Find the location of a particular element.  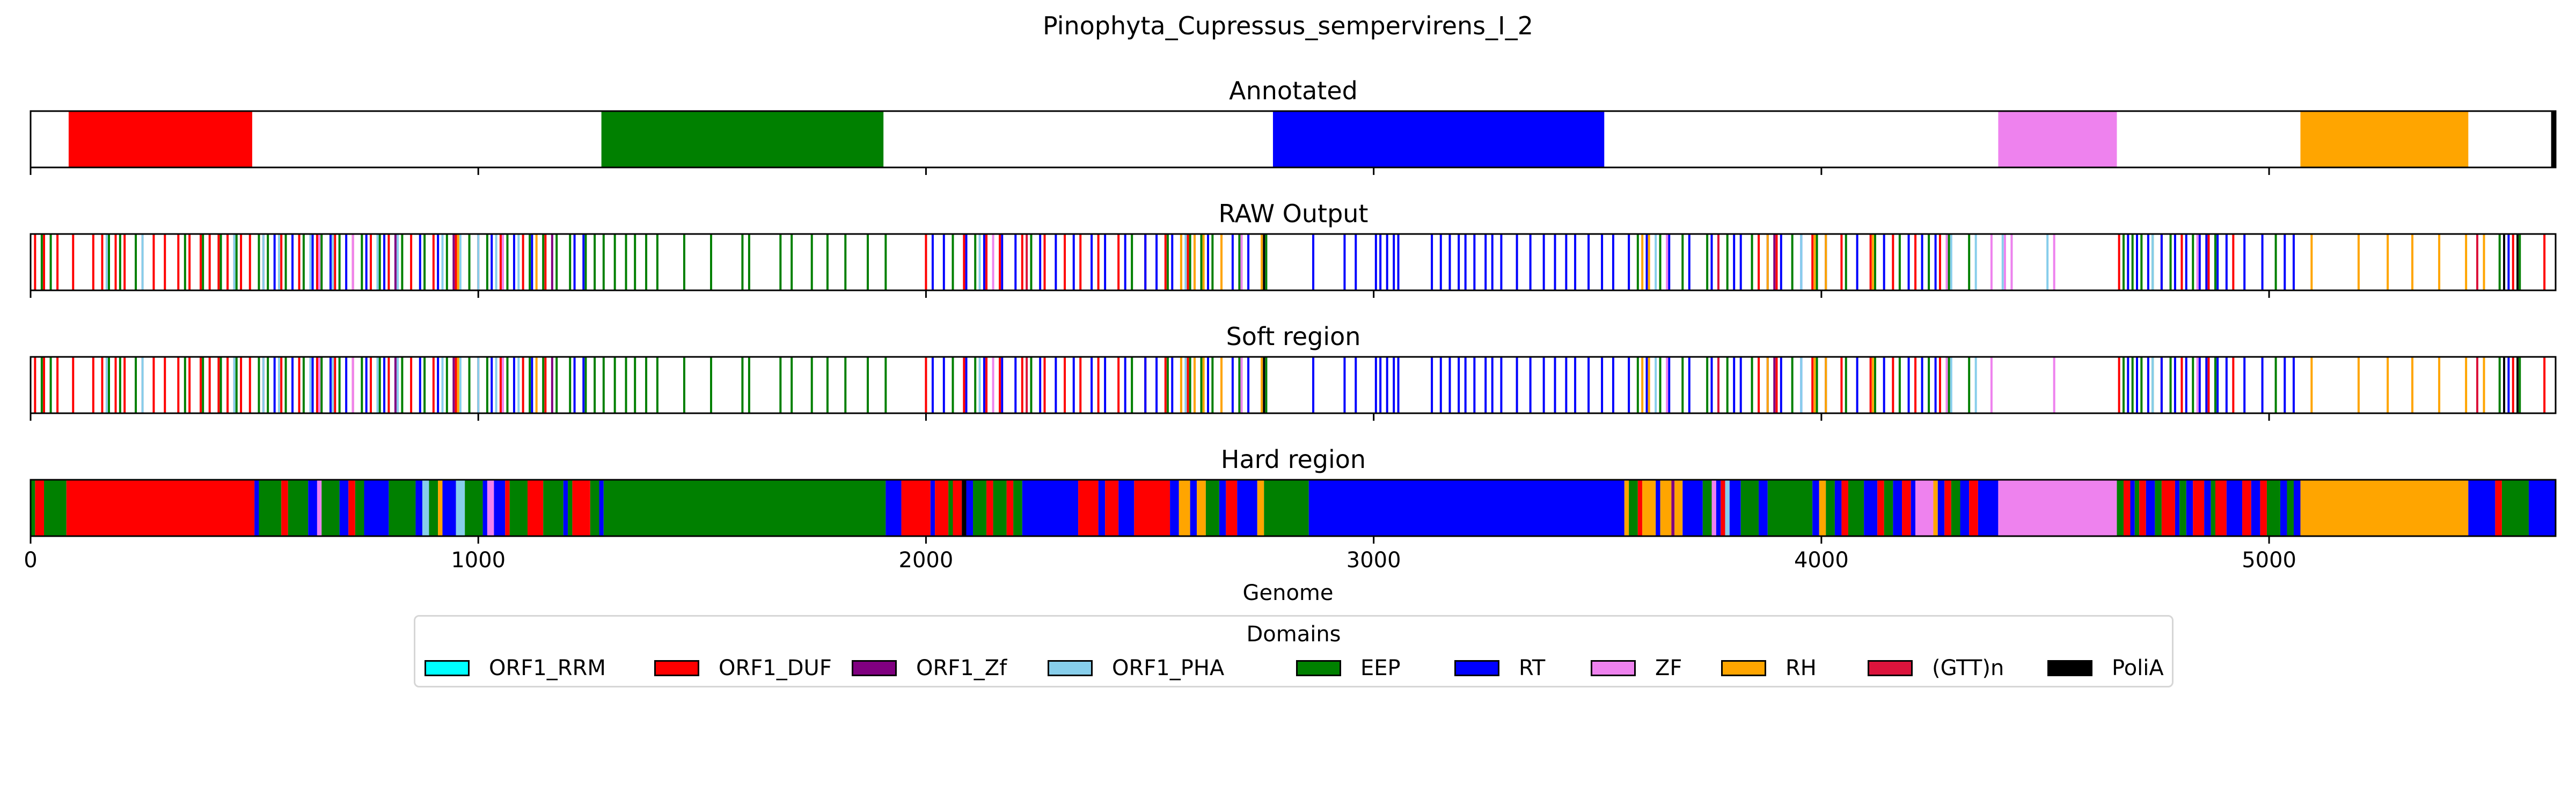

legend-swatch-rh is located at coordinates (1743, 668).